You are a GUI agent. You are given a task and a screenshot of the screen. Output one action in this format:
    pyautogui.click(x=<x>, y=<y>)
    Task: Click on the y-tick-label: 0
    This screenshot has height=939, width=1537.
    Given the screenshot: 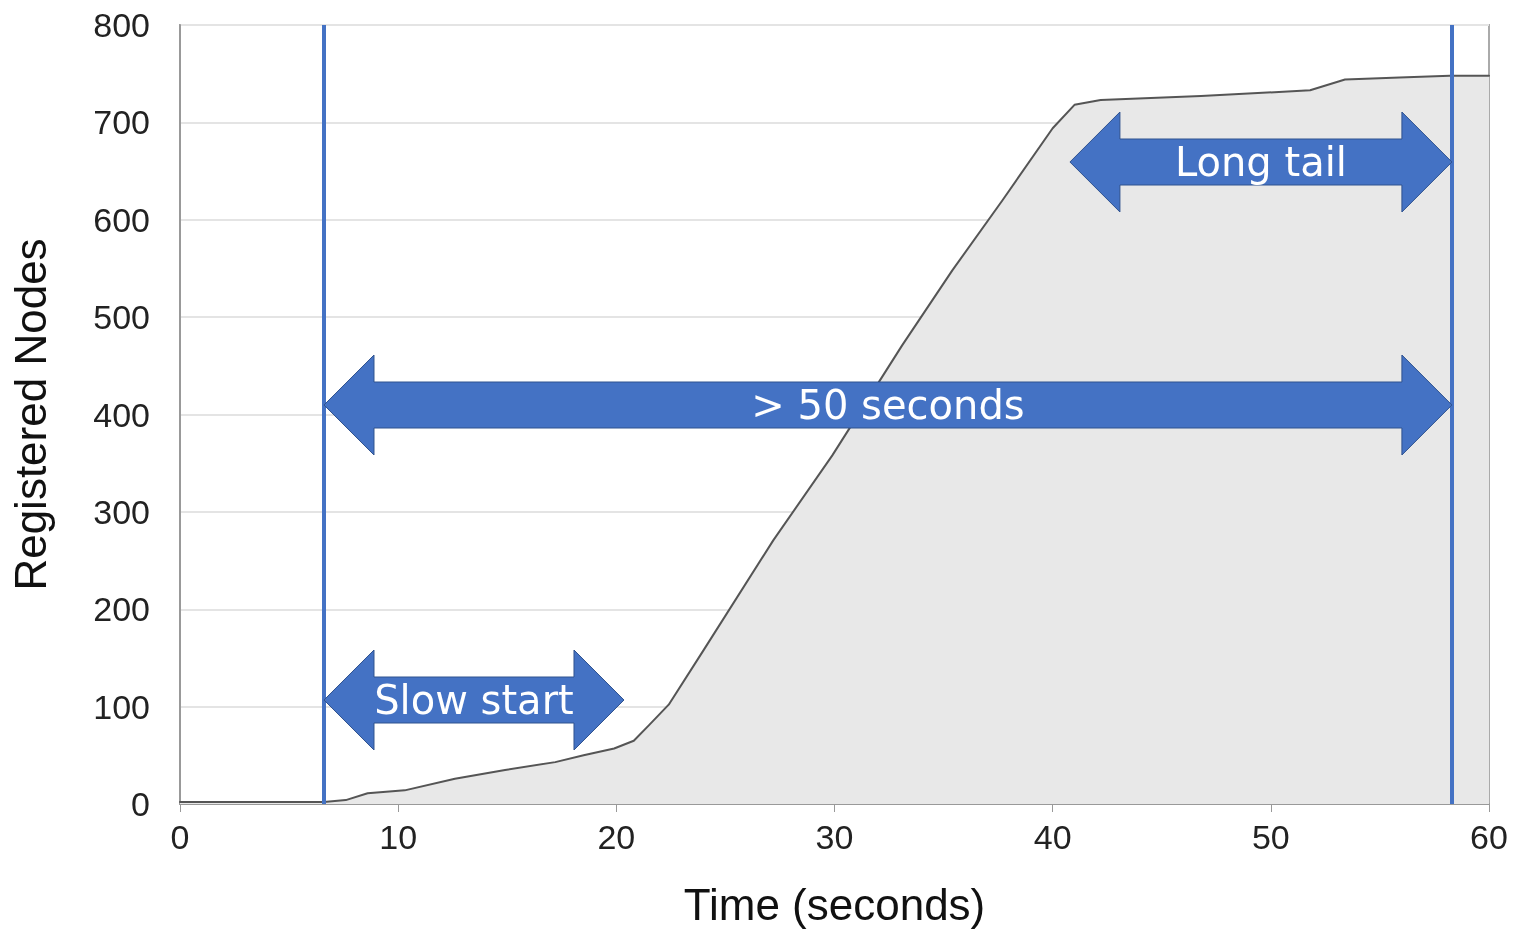 What is the action you would take?
    pyautogui.click(x=140, y=804)
    